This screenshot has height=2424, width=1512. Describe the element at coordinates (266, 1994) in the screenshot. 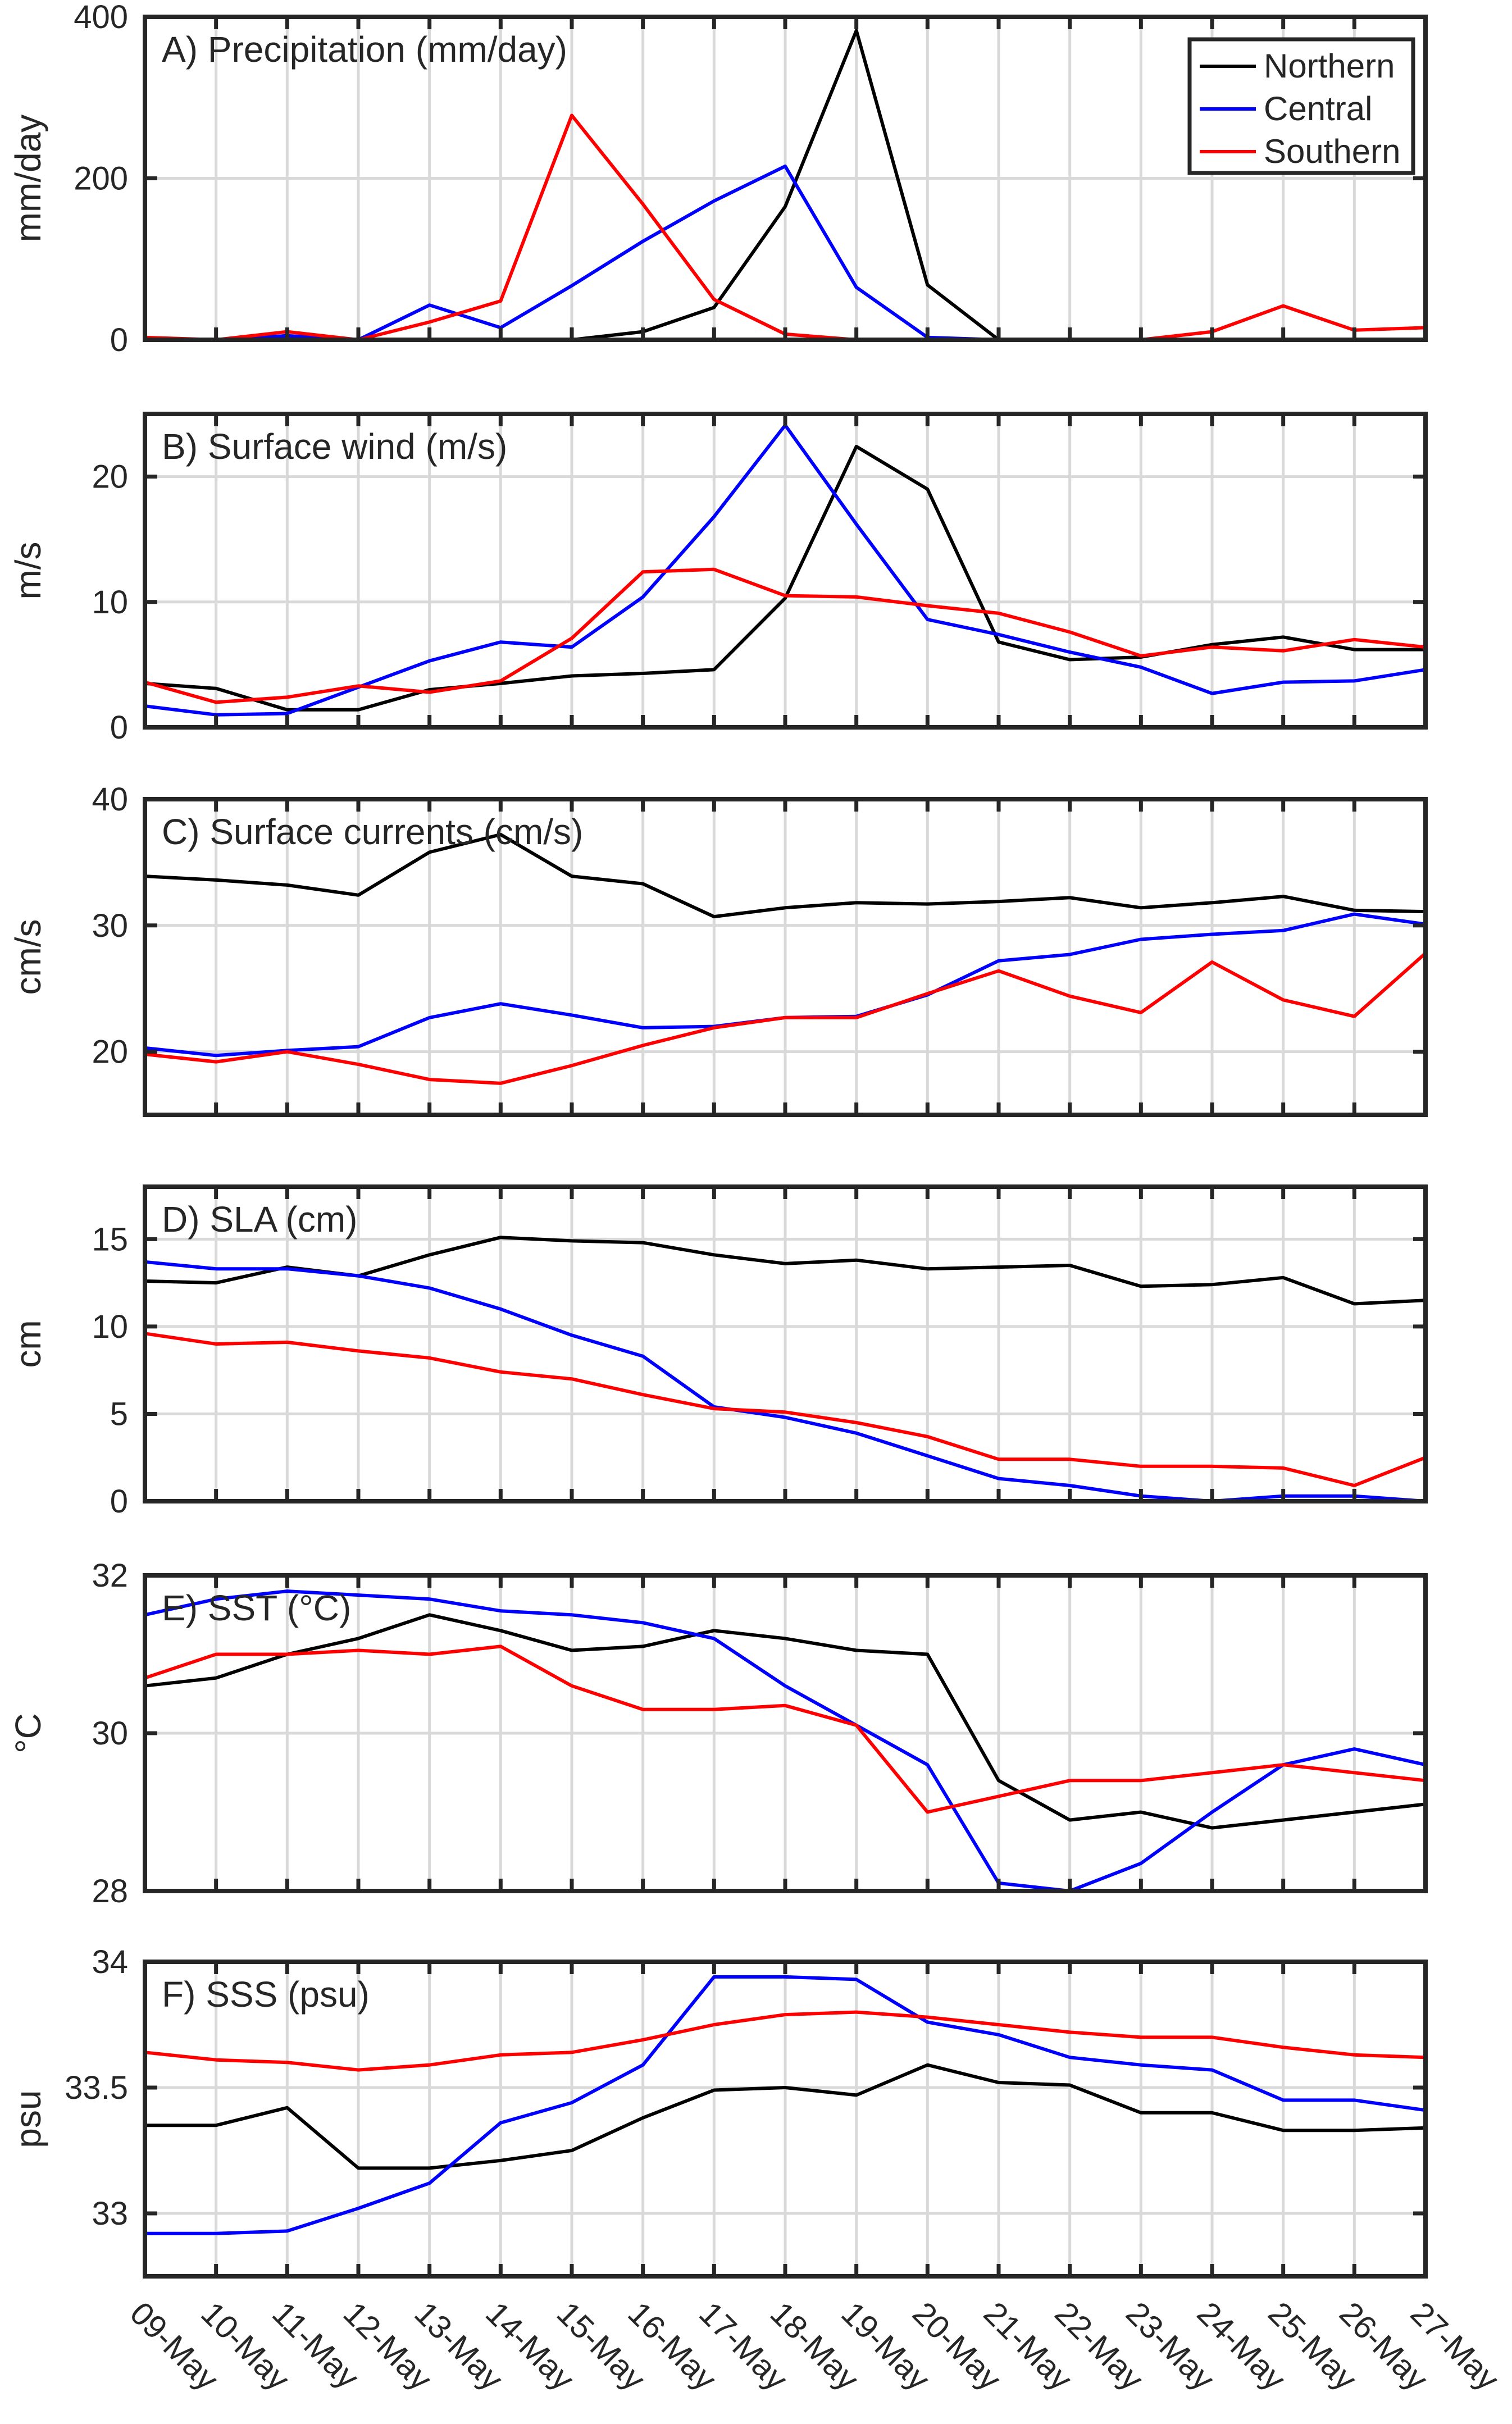

I see `panel-title: F) SSS (psu)` at that location.